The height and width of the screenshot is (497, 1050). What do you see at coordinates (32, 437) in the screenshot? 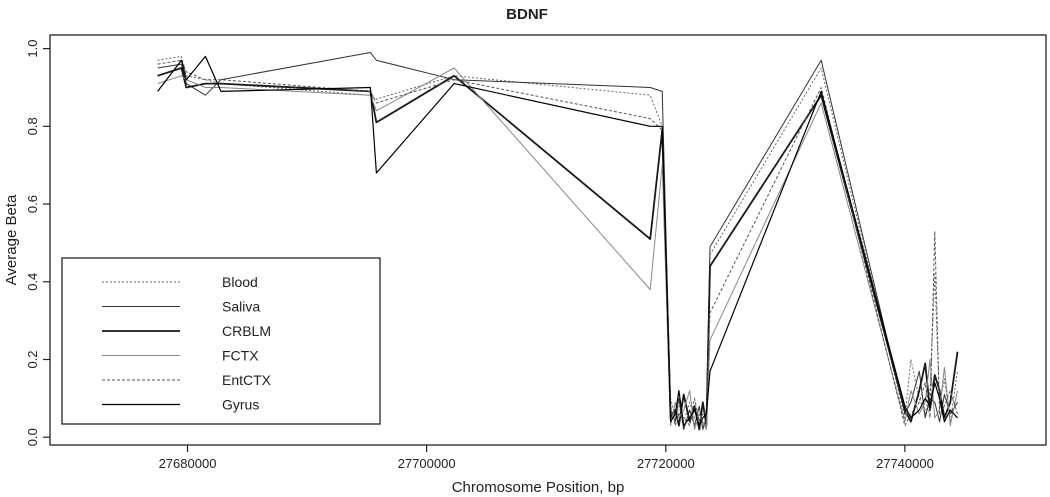
I see `y-tick-label: 0.0` at bounding box center [32, 437].